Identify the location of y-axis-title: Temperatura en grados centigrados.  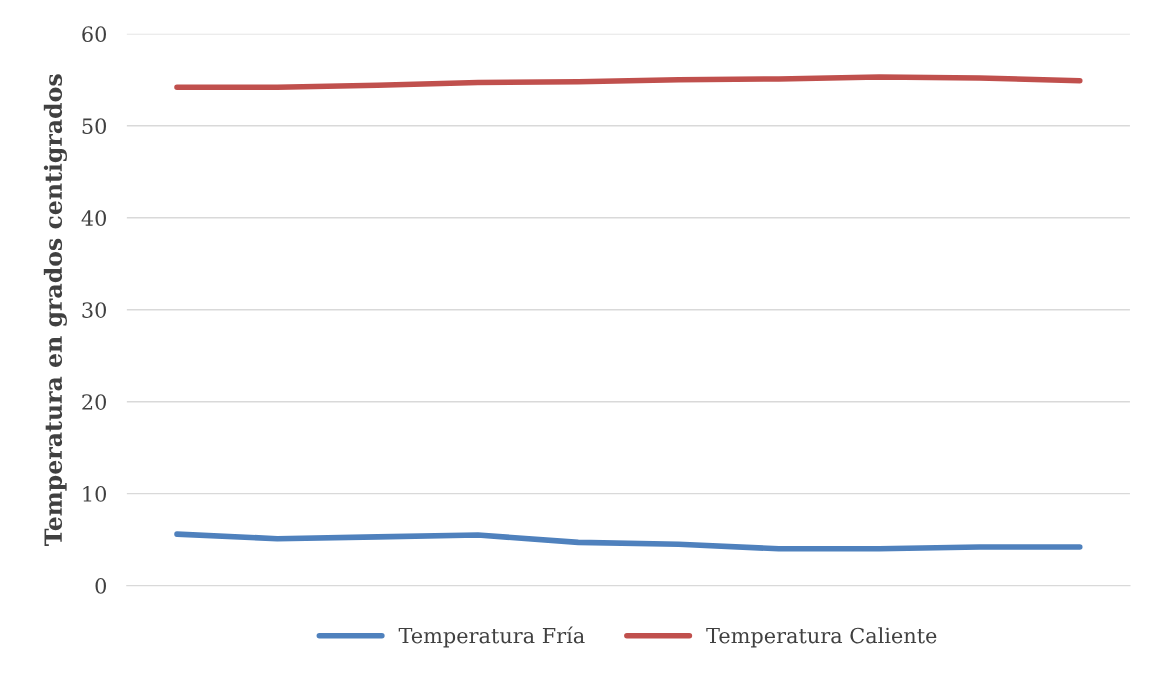
(55, 310).